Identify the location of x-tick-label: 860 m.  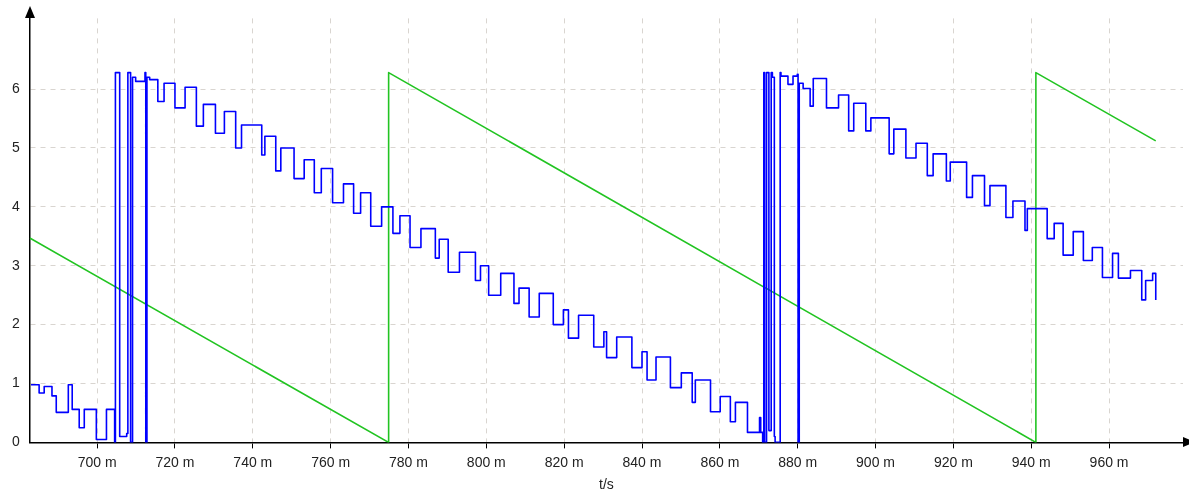
(720, 461).